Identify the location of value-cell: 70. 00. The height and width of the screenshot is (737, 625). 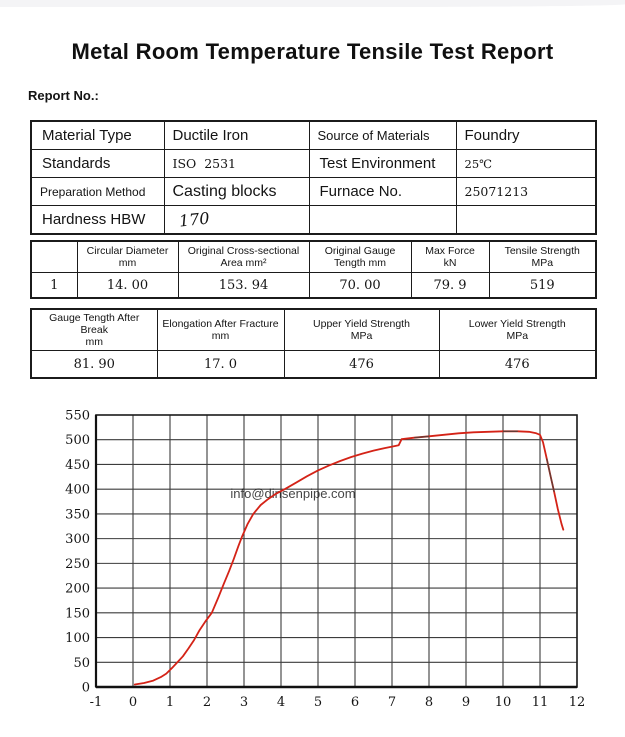
(360, 285).